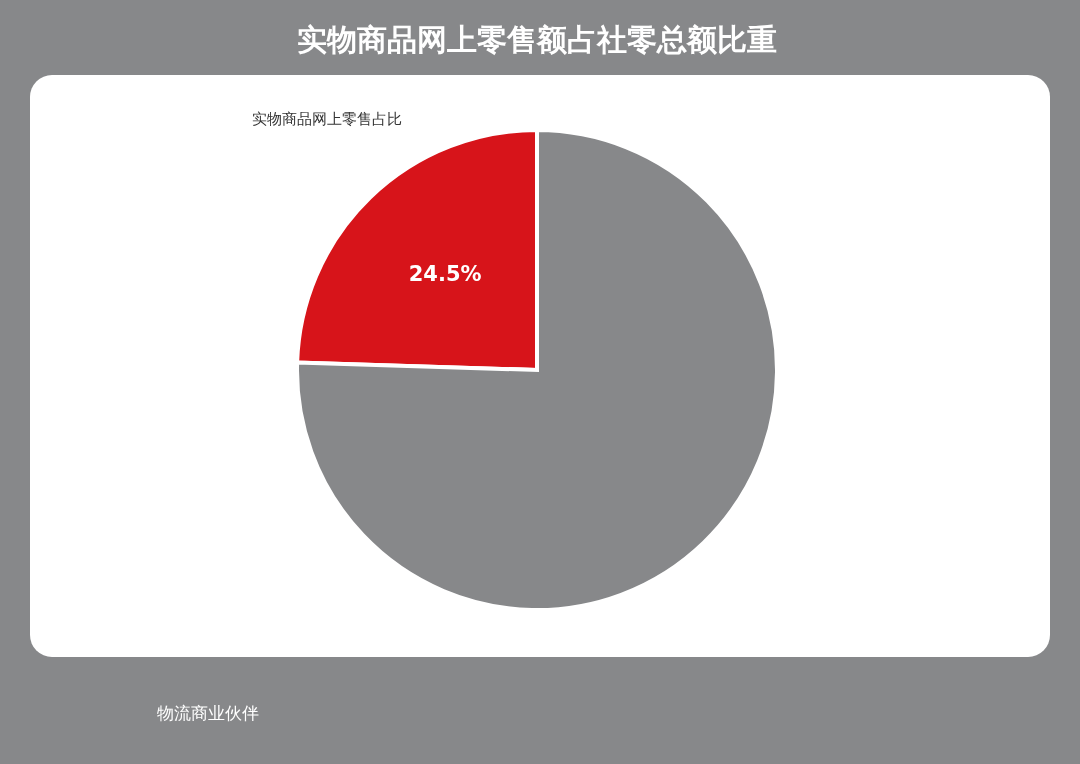 The height and width of the screenshot is (764, 1080). Describe the element at coordinates (537, 39) in the screenshot. I see `chart-title: 实物商品网上零售额占社零总额比重` at that location.